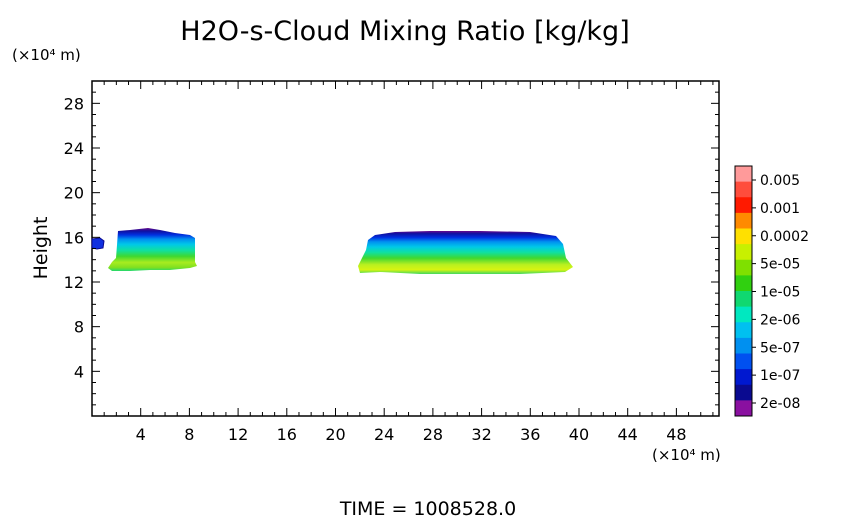  What do you see at coordinates (152, 249) in the screenshot?
I see `cloud-left` at bounding box center [152, 249].